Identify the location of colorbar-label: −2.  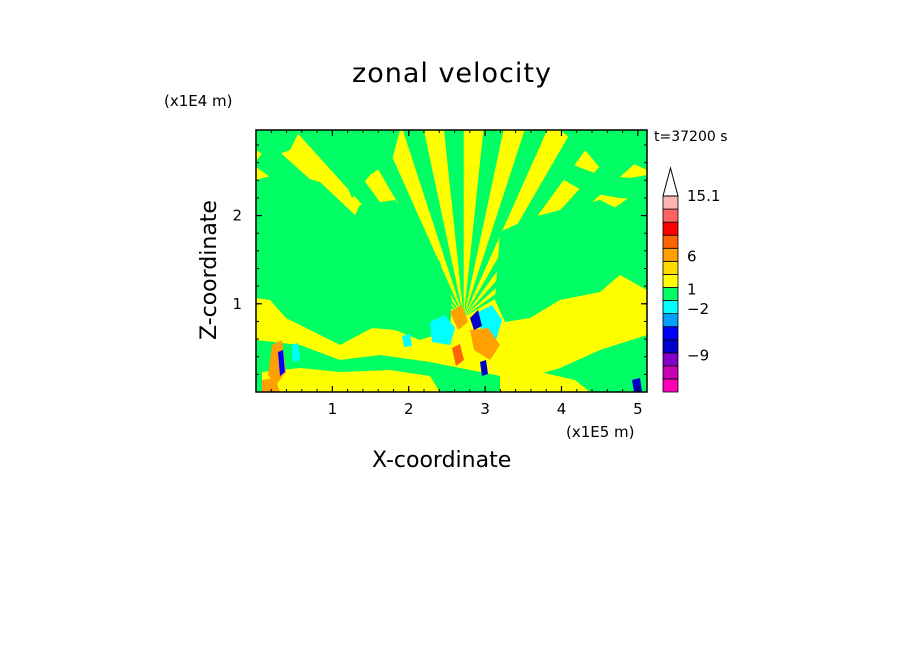
(698, 309).